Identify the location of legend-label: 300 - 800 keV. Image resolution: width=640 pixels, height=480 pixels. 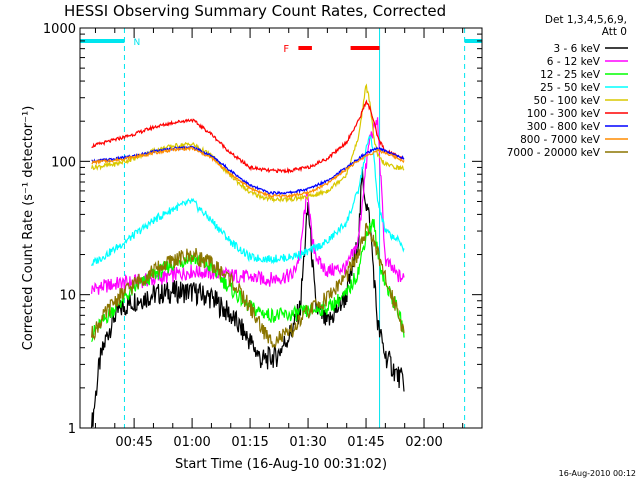
(564, 127).